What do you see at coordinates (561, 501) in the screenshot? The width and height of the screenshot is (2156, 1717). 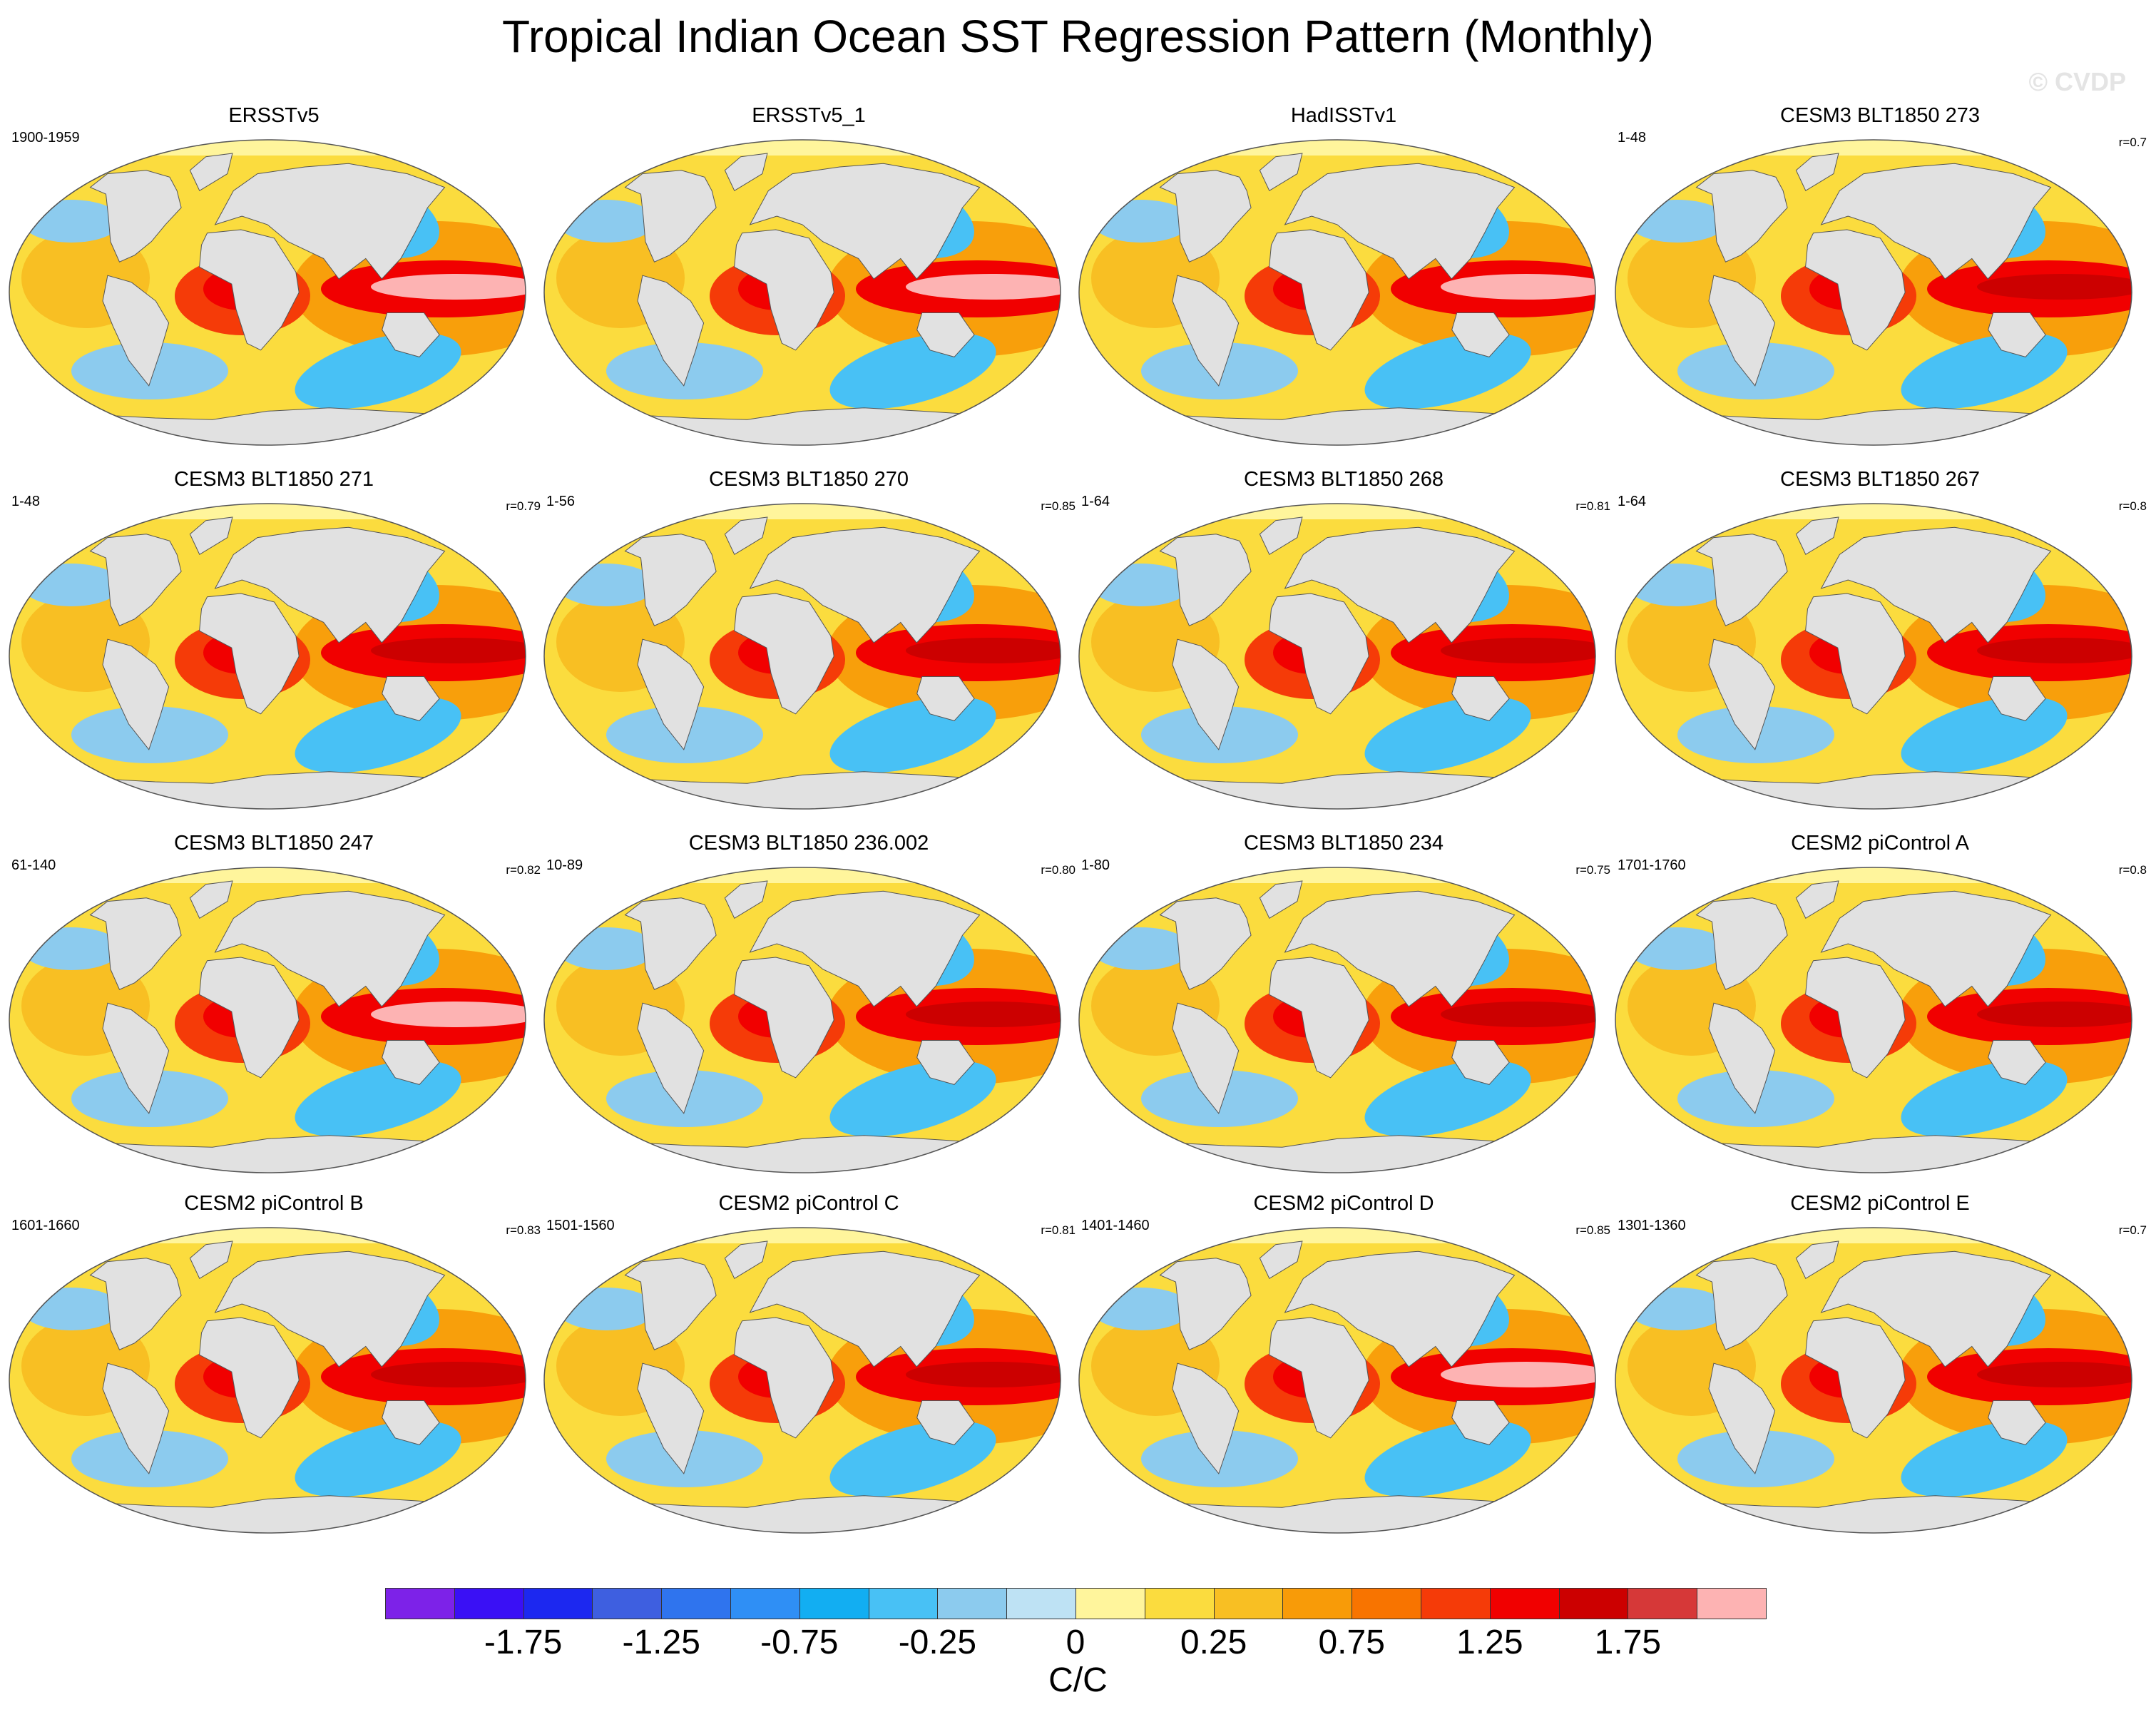 I see `panel-years: 1-56` at bounding box center [561, 501].